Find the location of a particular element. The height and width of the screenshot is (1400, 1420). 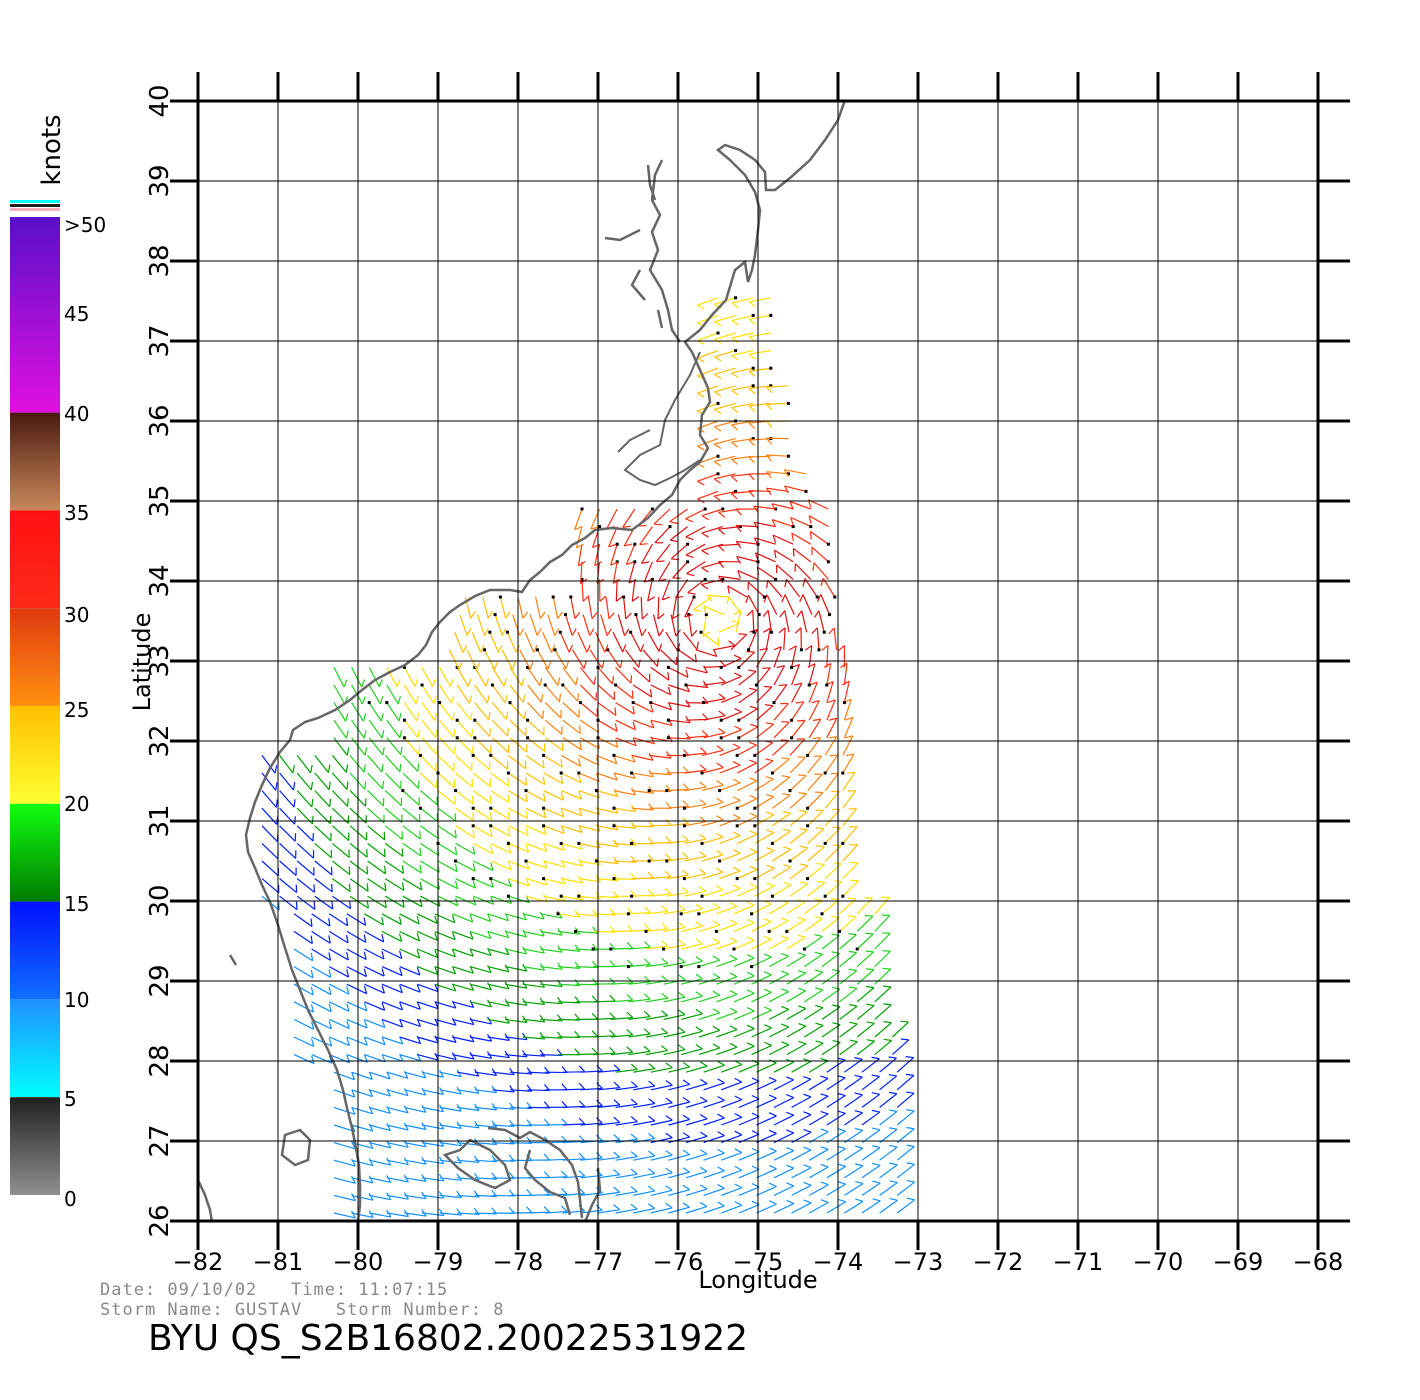

y-tick-label: 31 is located at coordinates (160, 820).